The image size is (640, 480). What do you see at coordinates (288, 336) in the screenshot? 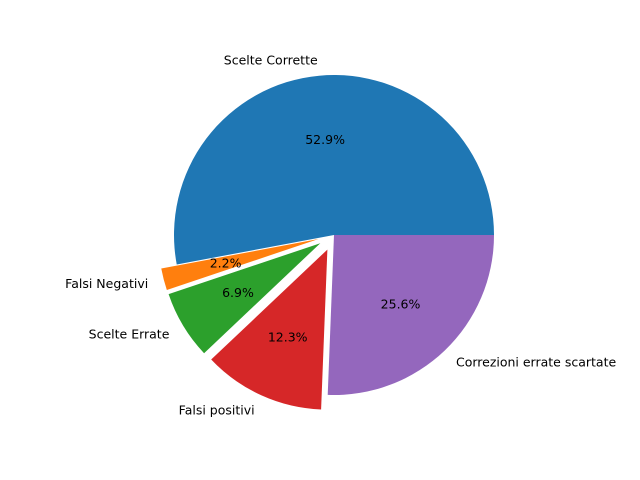
I see `pct-label-falsi-positivi: 12.3%` at bounding box center [288, 336].